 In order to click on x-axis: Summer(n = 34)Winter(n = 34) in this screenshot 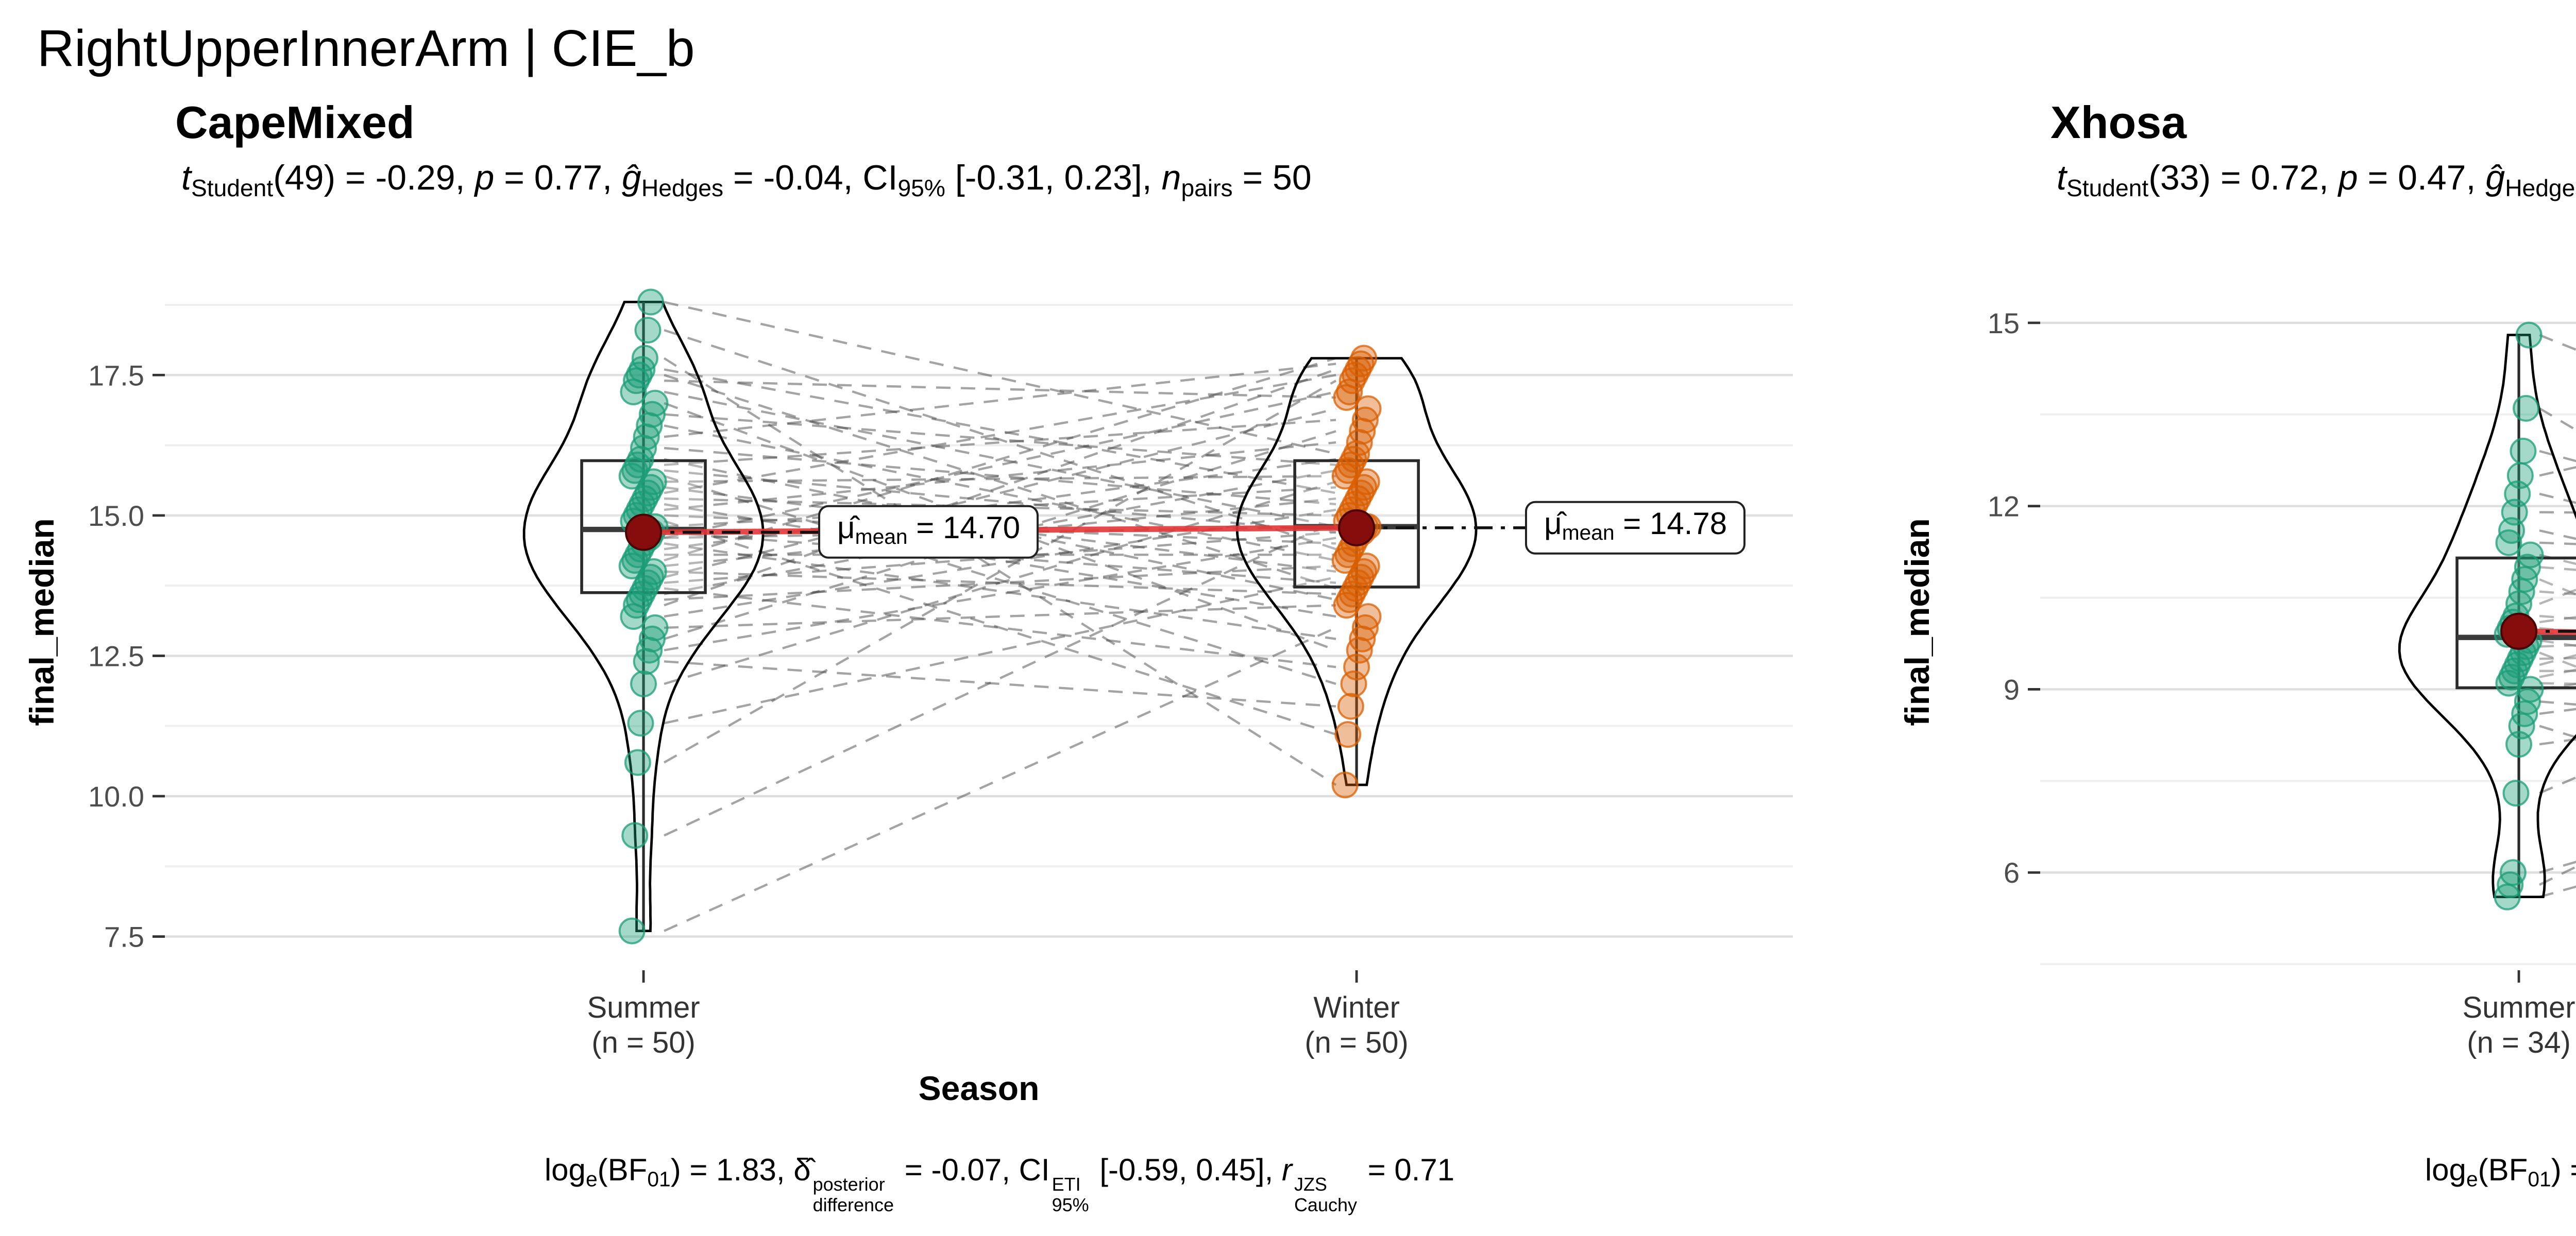, I will do `click(2518, 1015)`.